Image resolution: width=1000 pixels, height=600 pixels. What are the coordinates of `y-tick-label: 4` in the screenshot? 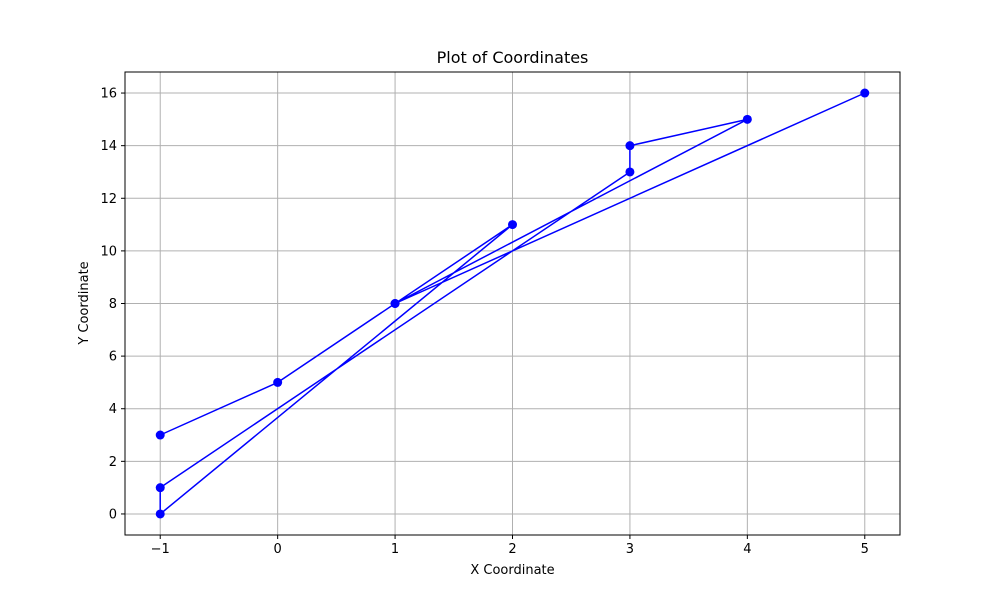 It's located at (113, 409).